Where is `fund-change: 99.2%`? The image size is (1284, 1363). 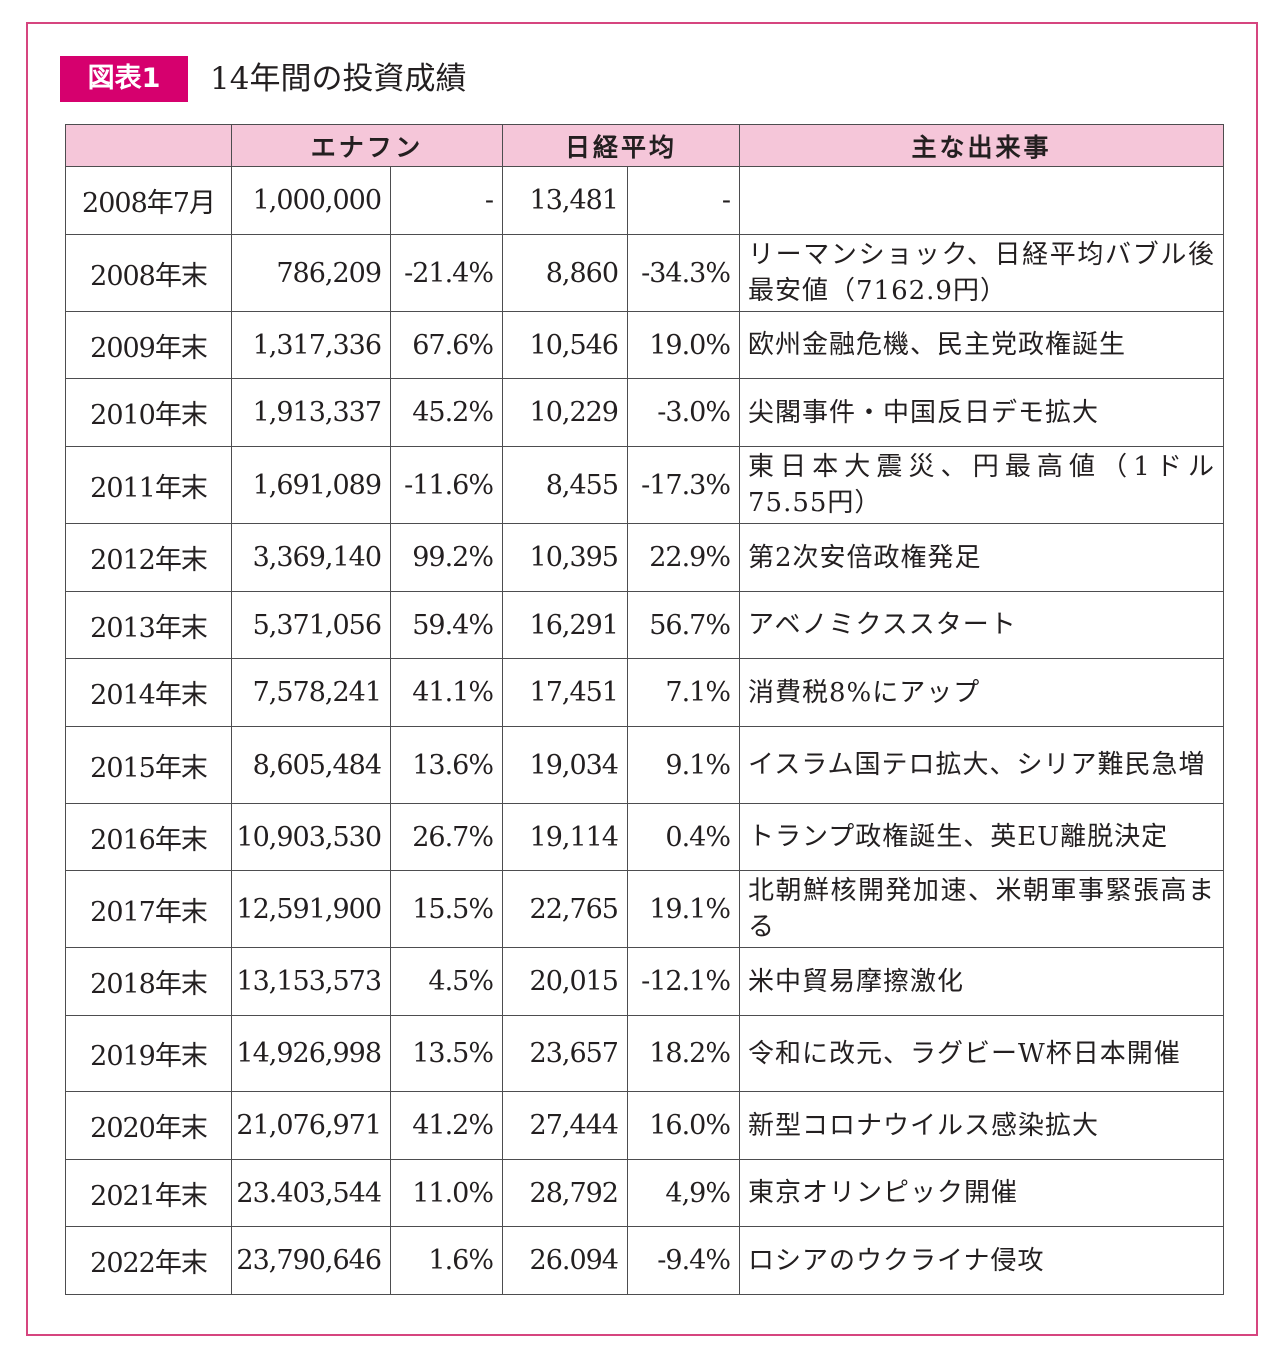
fund-change: 99.2% is located at coordinates (446, 557).